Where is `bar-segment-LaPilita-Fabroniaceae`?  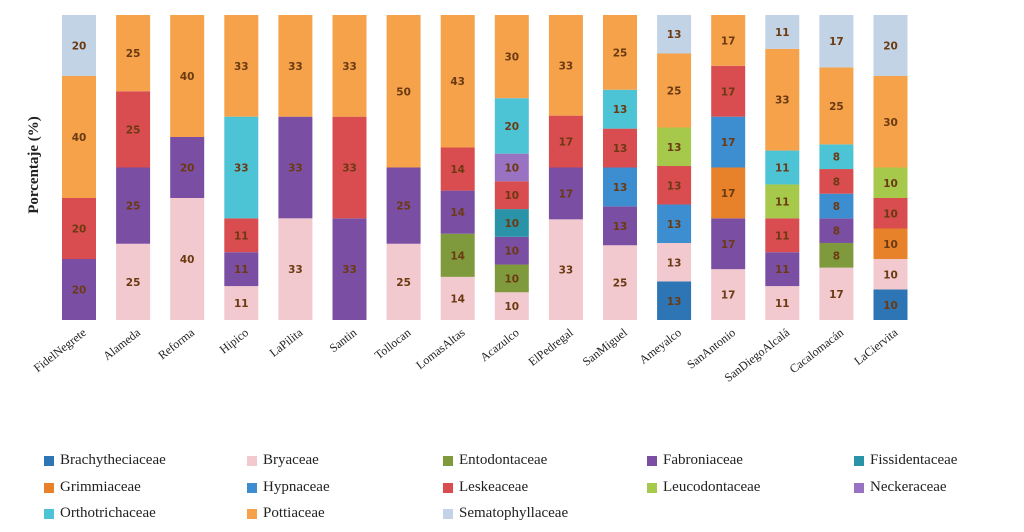
bar-segment-LaPilita-Fabroniaceae is located at coordinates (295, 167).